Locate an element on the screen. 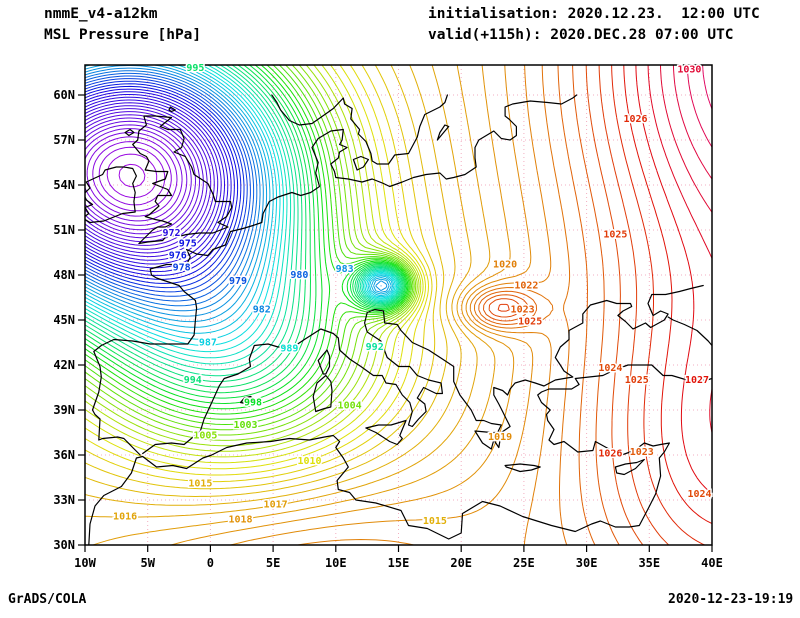  field-title: MSL Pressure [hPa] is located at coordinates (123, 35).